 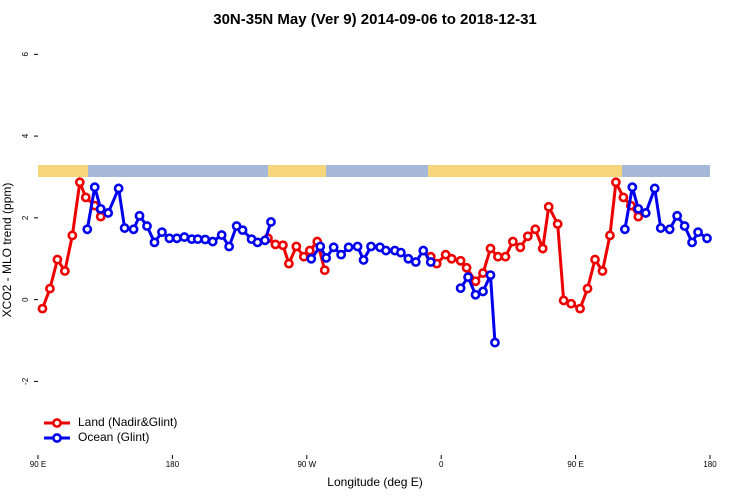 I want to click on x-axis-label: Longitude (deg E), so click(x=374, y=482).